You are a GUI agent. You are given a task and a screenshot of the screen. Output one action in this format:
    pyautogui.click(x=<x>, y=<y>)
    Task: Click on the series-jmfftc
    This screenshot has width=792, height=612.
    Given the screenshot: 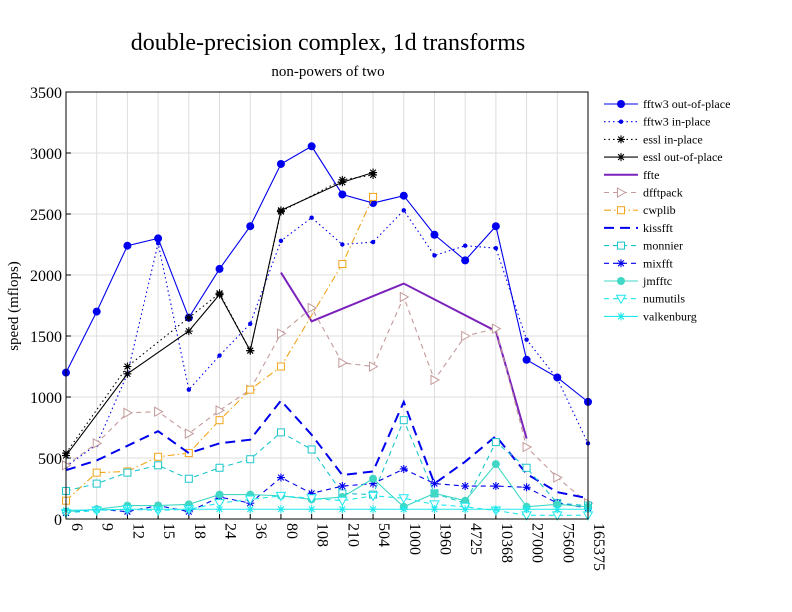 What is the action you would take?
    pyautogui.click(x=327, y=488)
    